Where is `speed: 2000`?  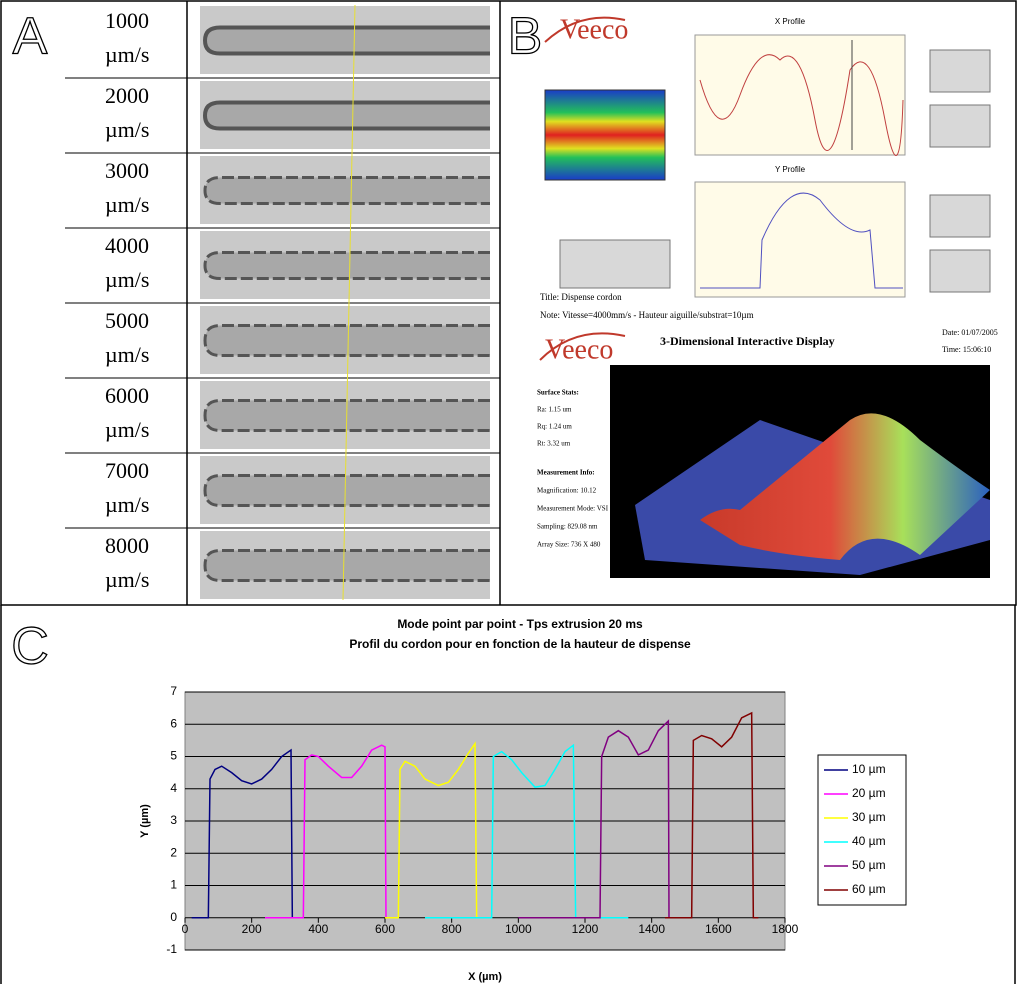
speed: 2000 is located at coordinates (127, 95).